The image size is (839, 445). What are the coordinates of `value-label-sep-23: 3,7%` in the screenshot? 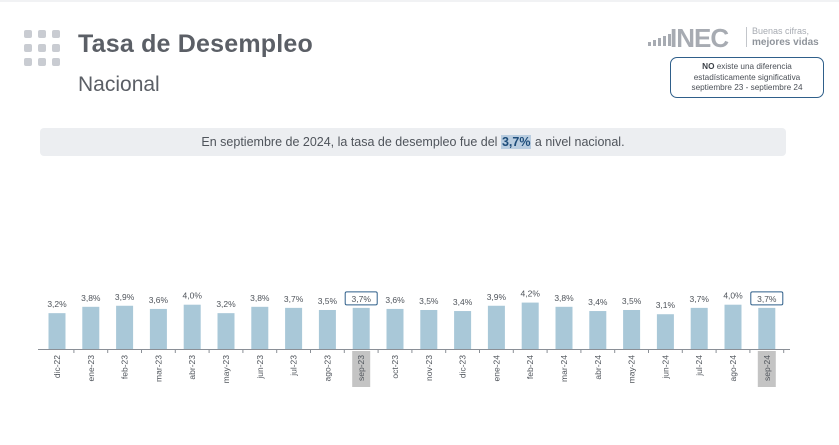 It's located at (362, 299).